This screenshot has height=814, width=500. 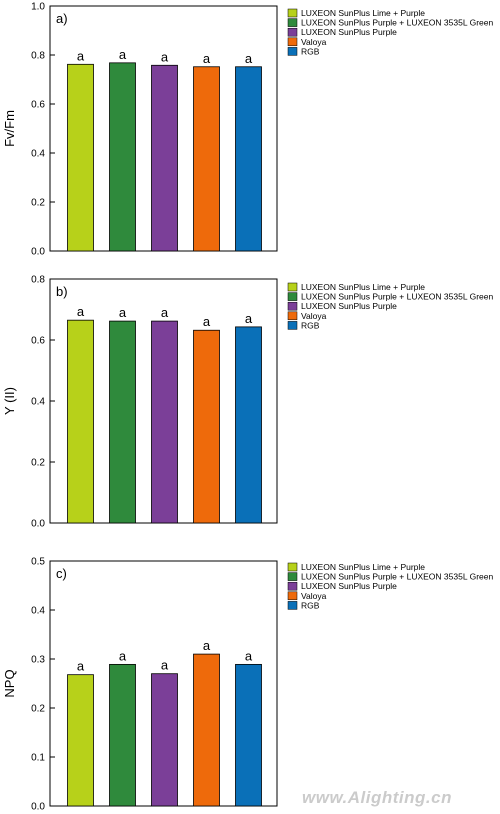 What do you see at coordinates (38, 562) in the screenshot?
I see `y-tick-label: 0.5` at bounding box center [38, 562].